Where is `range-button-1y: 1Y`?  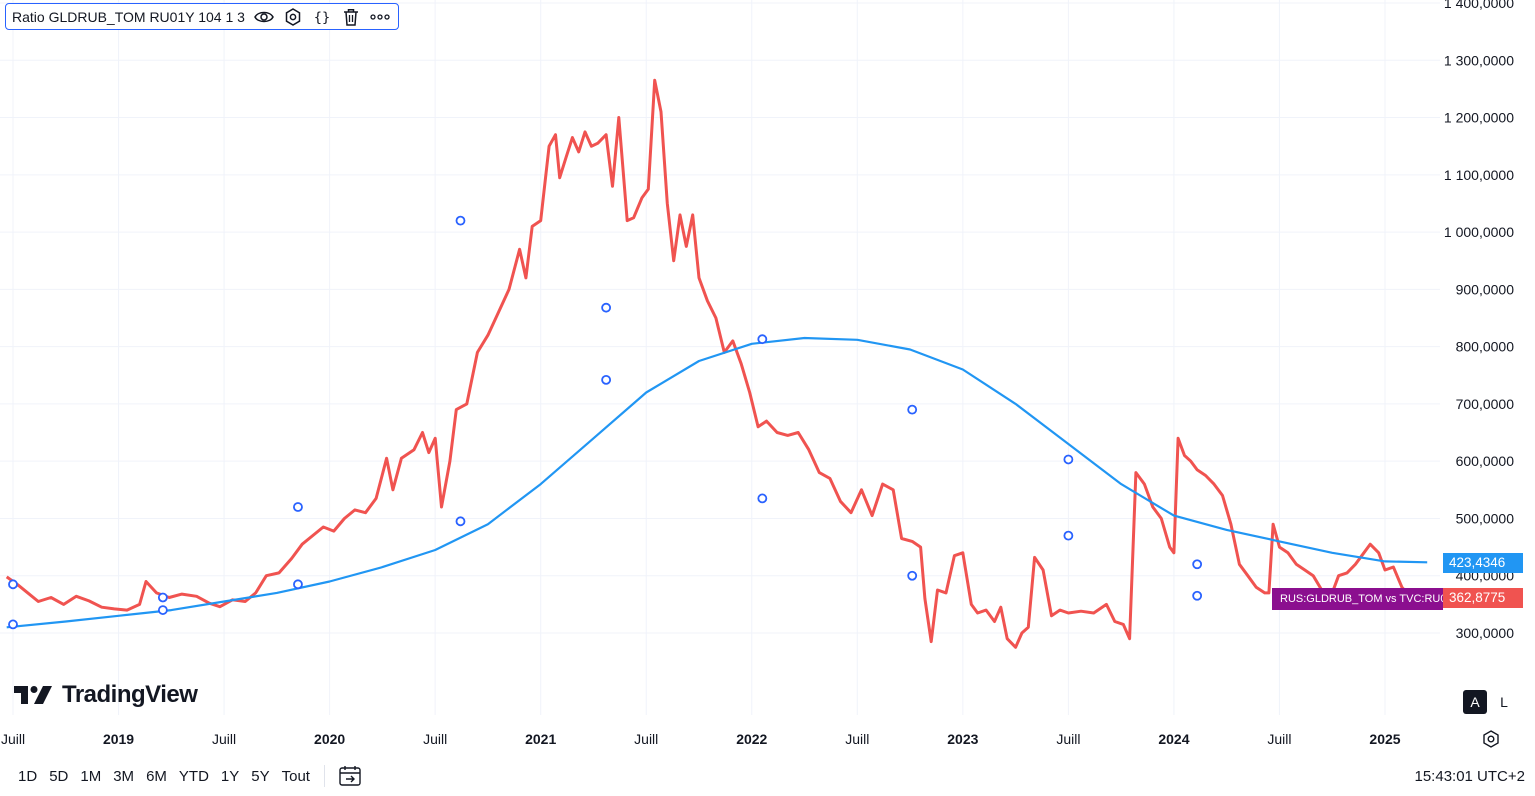
range-button-1y: 1Y is located at coordinates (230, 776).